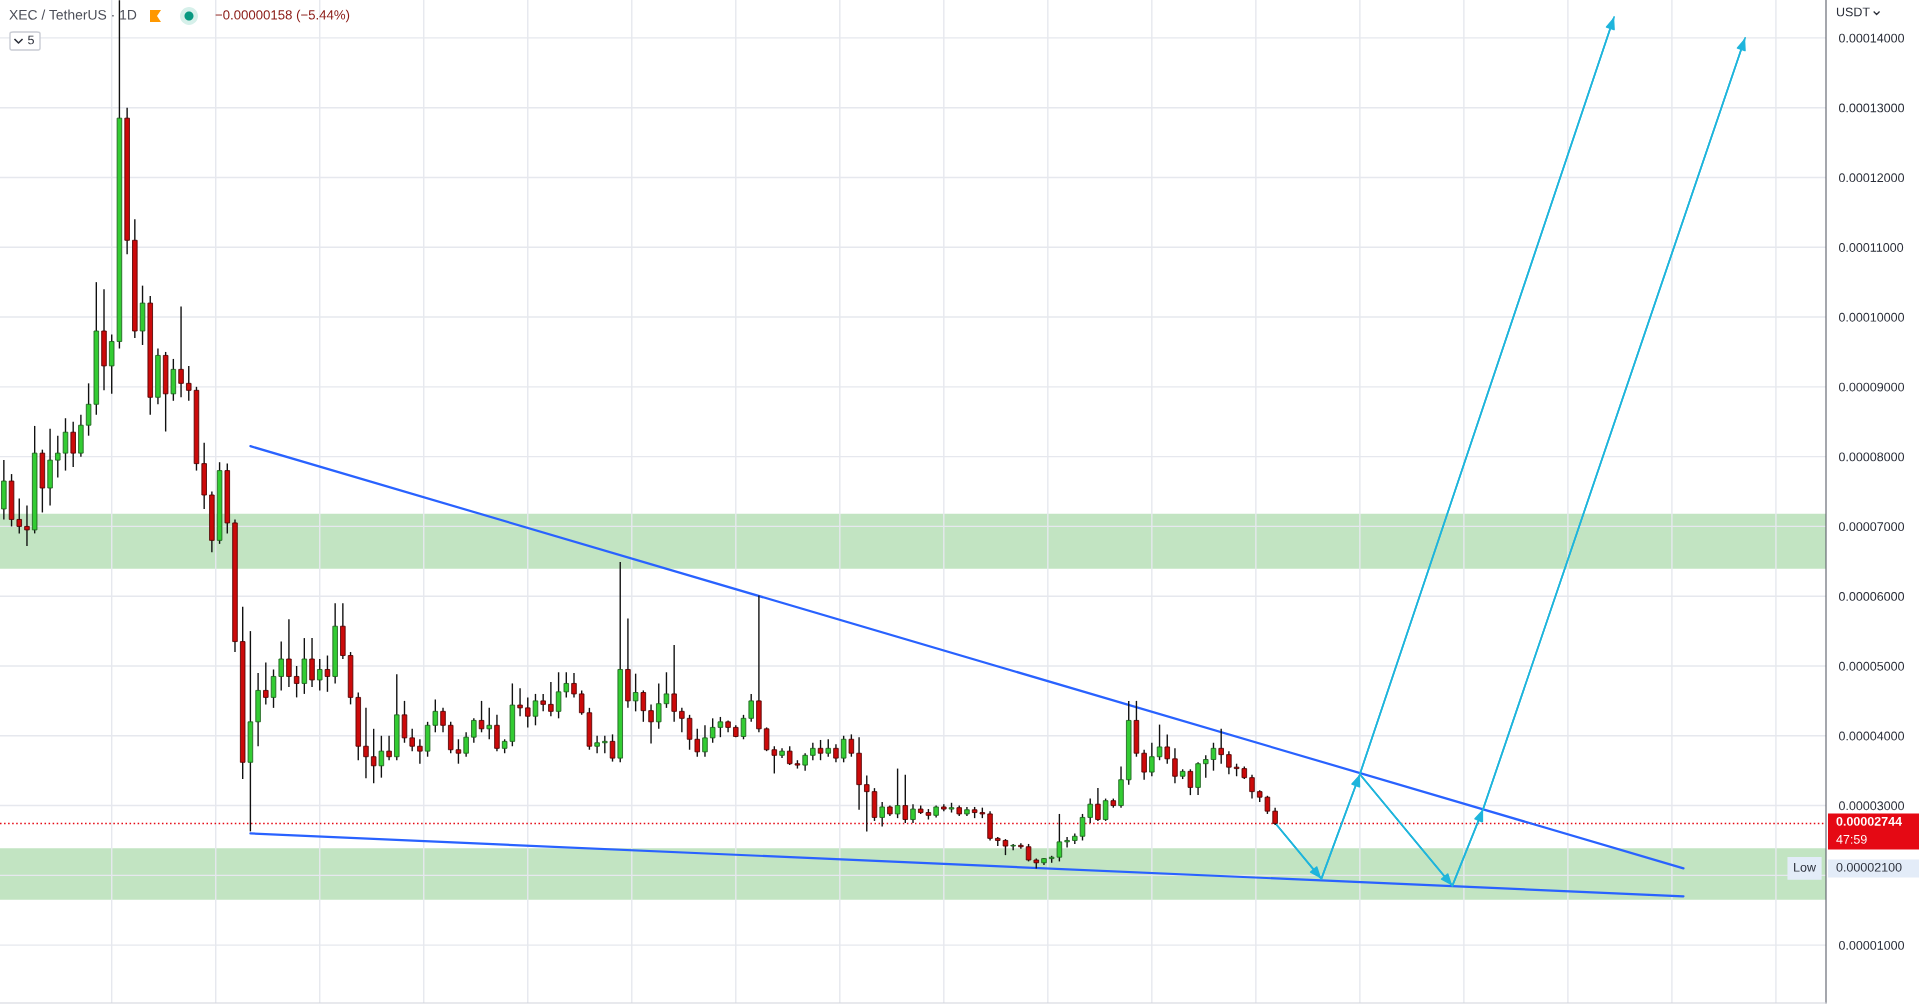 This screenshot has width=1919, height=1006. What do you see at coordinates (1871, 247) in the screenshot?
I see `y-tick-label: 0.00011000` at bounding box center [1871, 247].